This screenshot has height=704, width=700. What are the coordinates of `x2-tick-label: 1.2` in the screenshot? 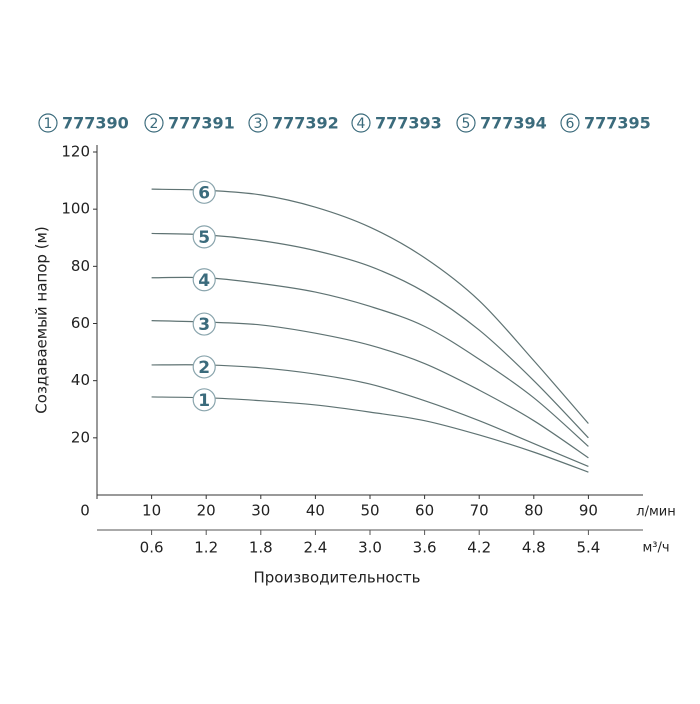 It's located at (206, 548).